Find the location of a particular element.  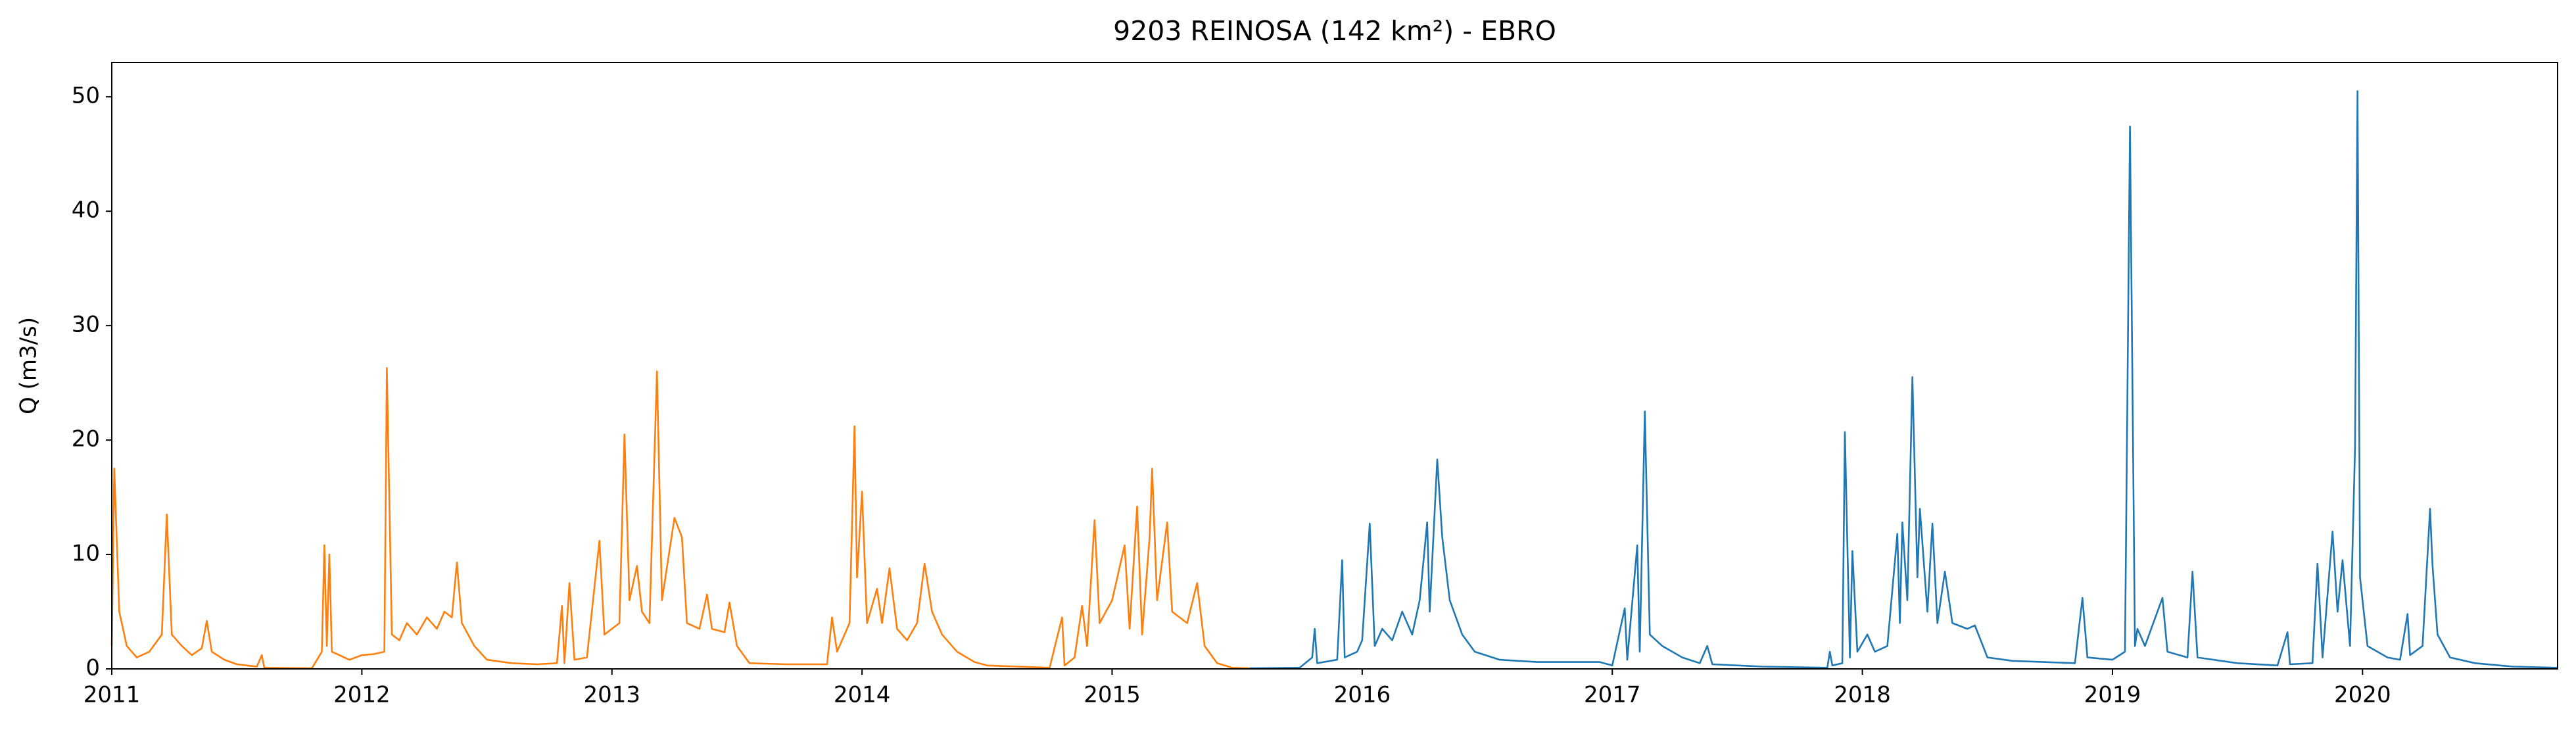

x-tick-label: 2014 is located at coordinates (863, 695).